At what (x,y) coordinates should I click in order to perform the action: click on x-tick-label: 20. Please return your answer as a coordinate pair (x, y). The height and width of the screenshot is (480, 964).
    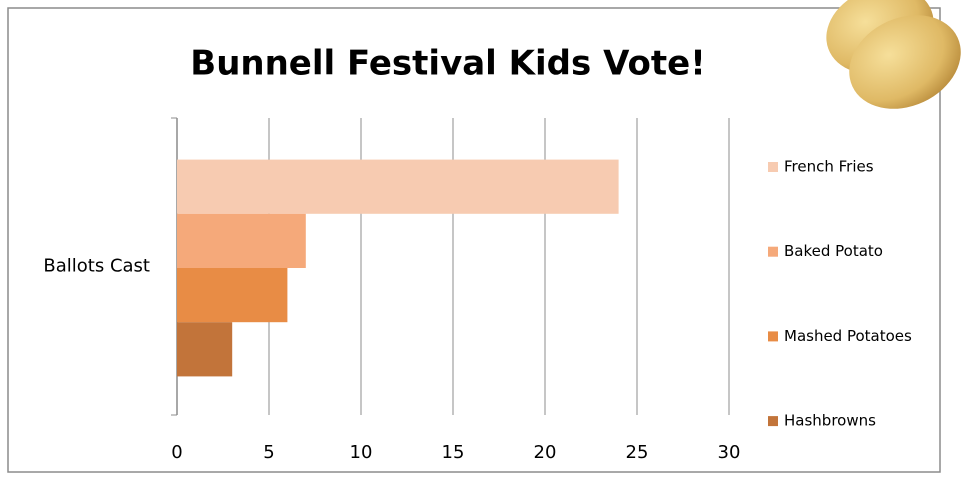
    Looking at the image, I should click on (545, 452).